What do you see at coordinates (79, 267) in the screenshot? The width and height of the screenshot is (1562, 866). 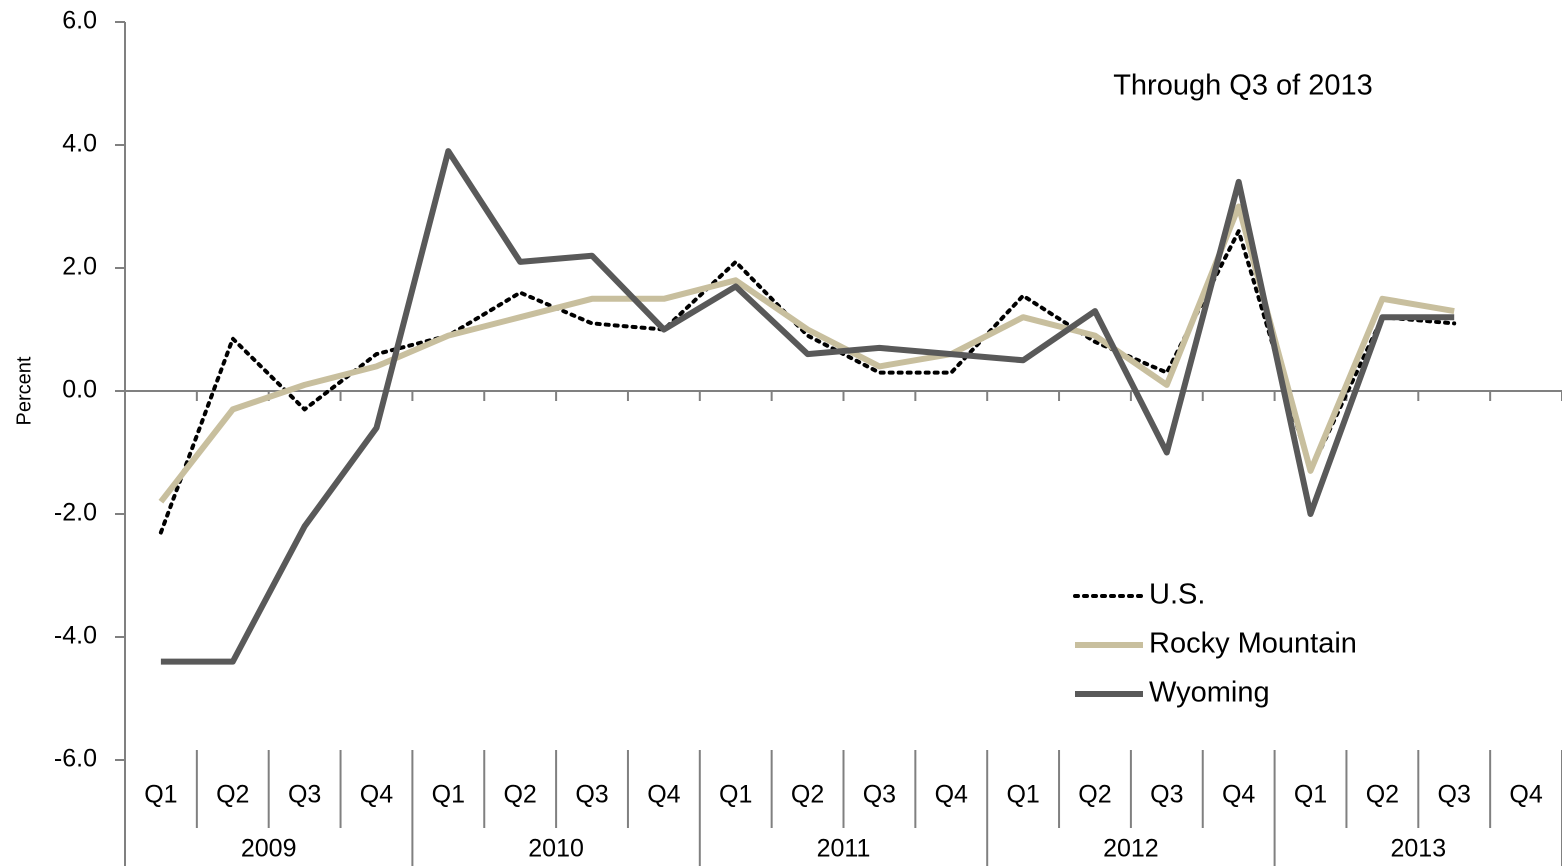 I see `y-tick-label: 2.0` at bounding box center [79, 267].